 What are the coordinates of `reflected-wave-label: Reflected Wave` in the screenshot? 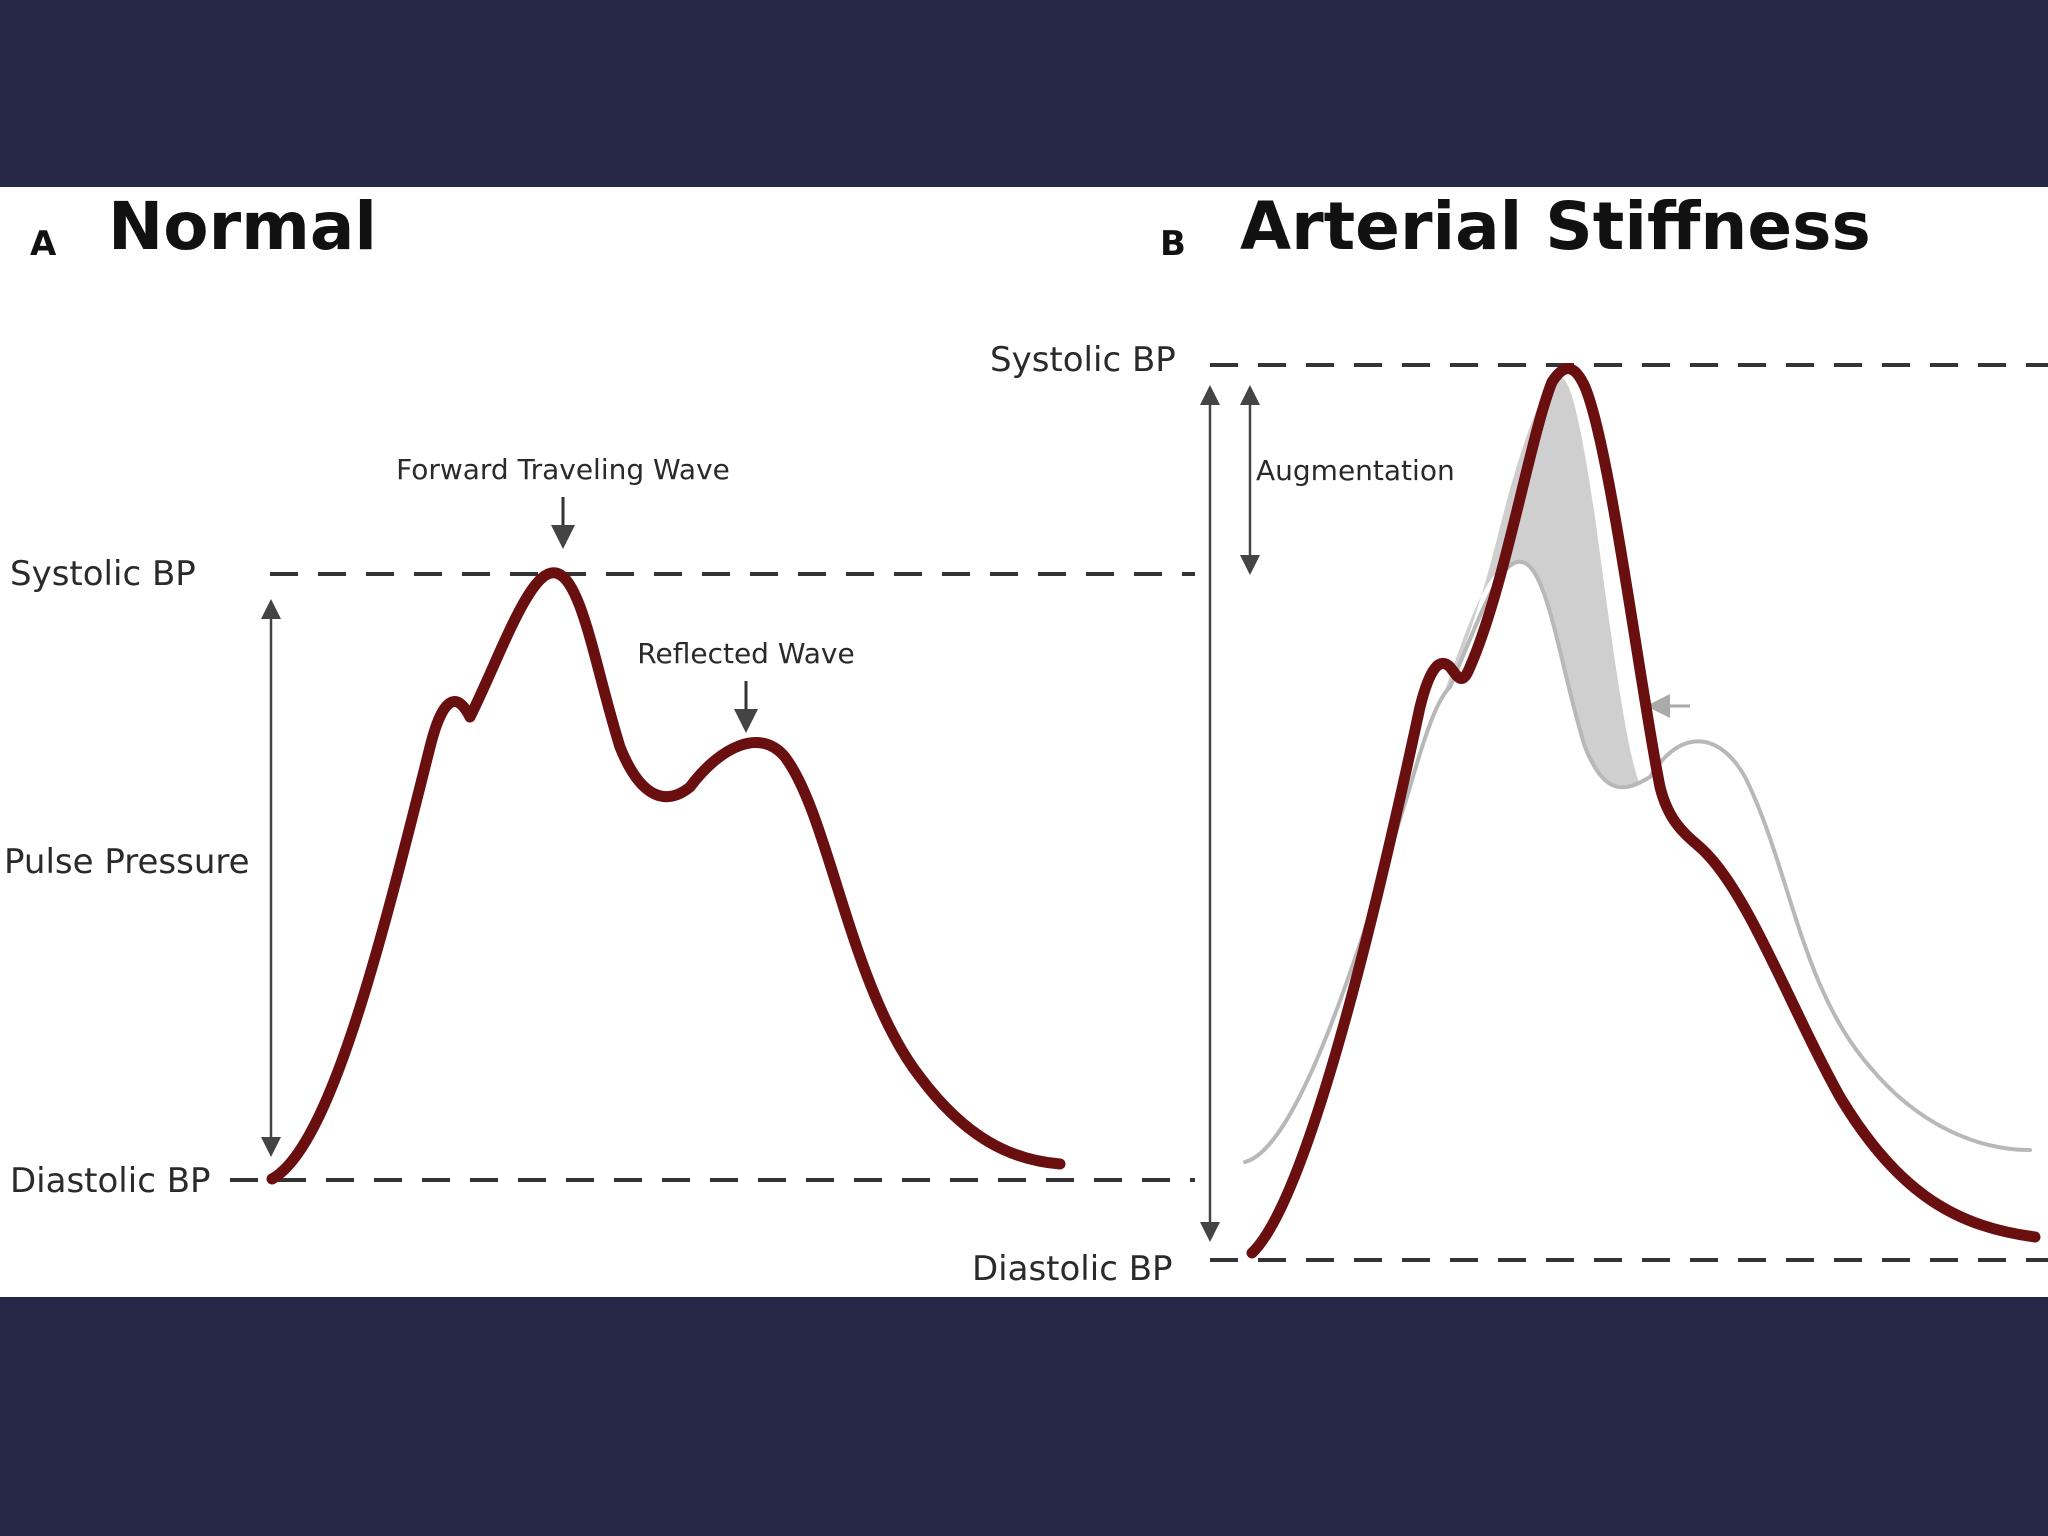 It's located at (745, 653).